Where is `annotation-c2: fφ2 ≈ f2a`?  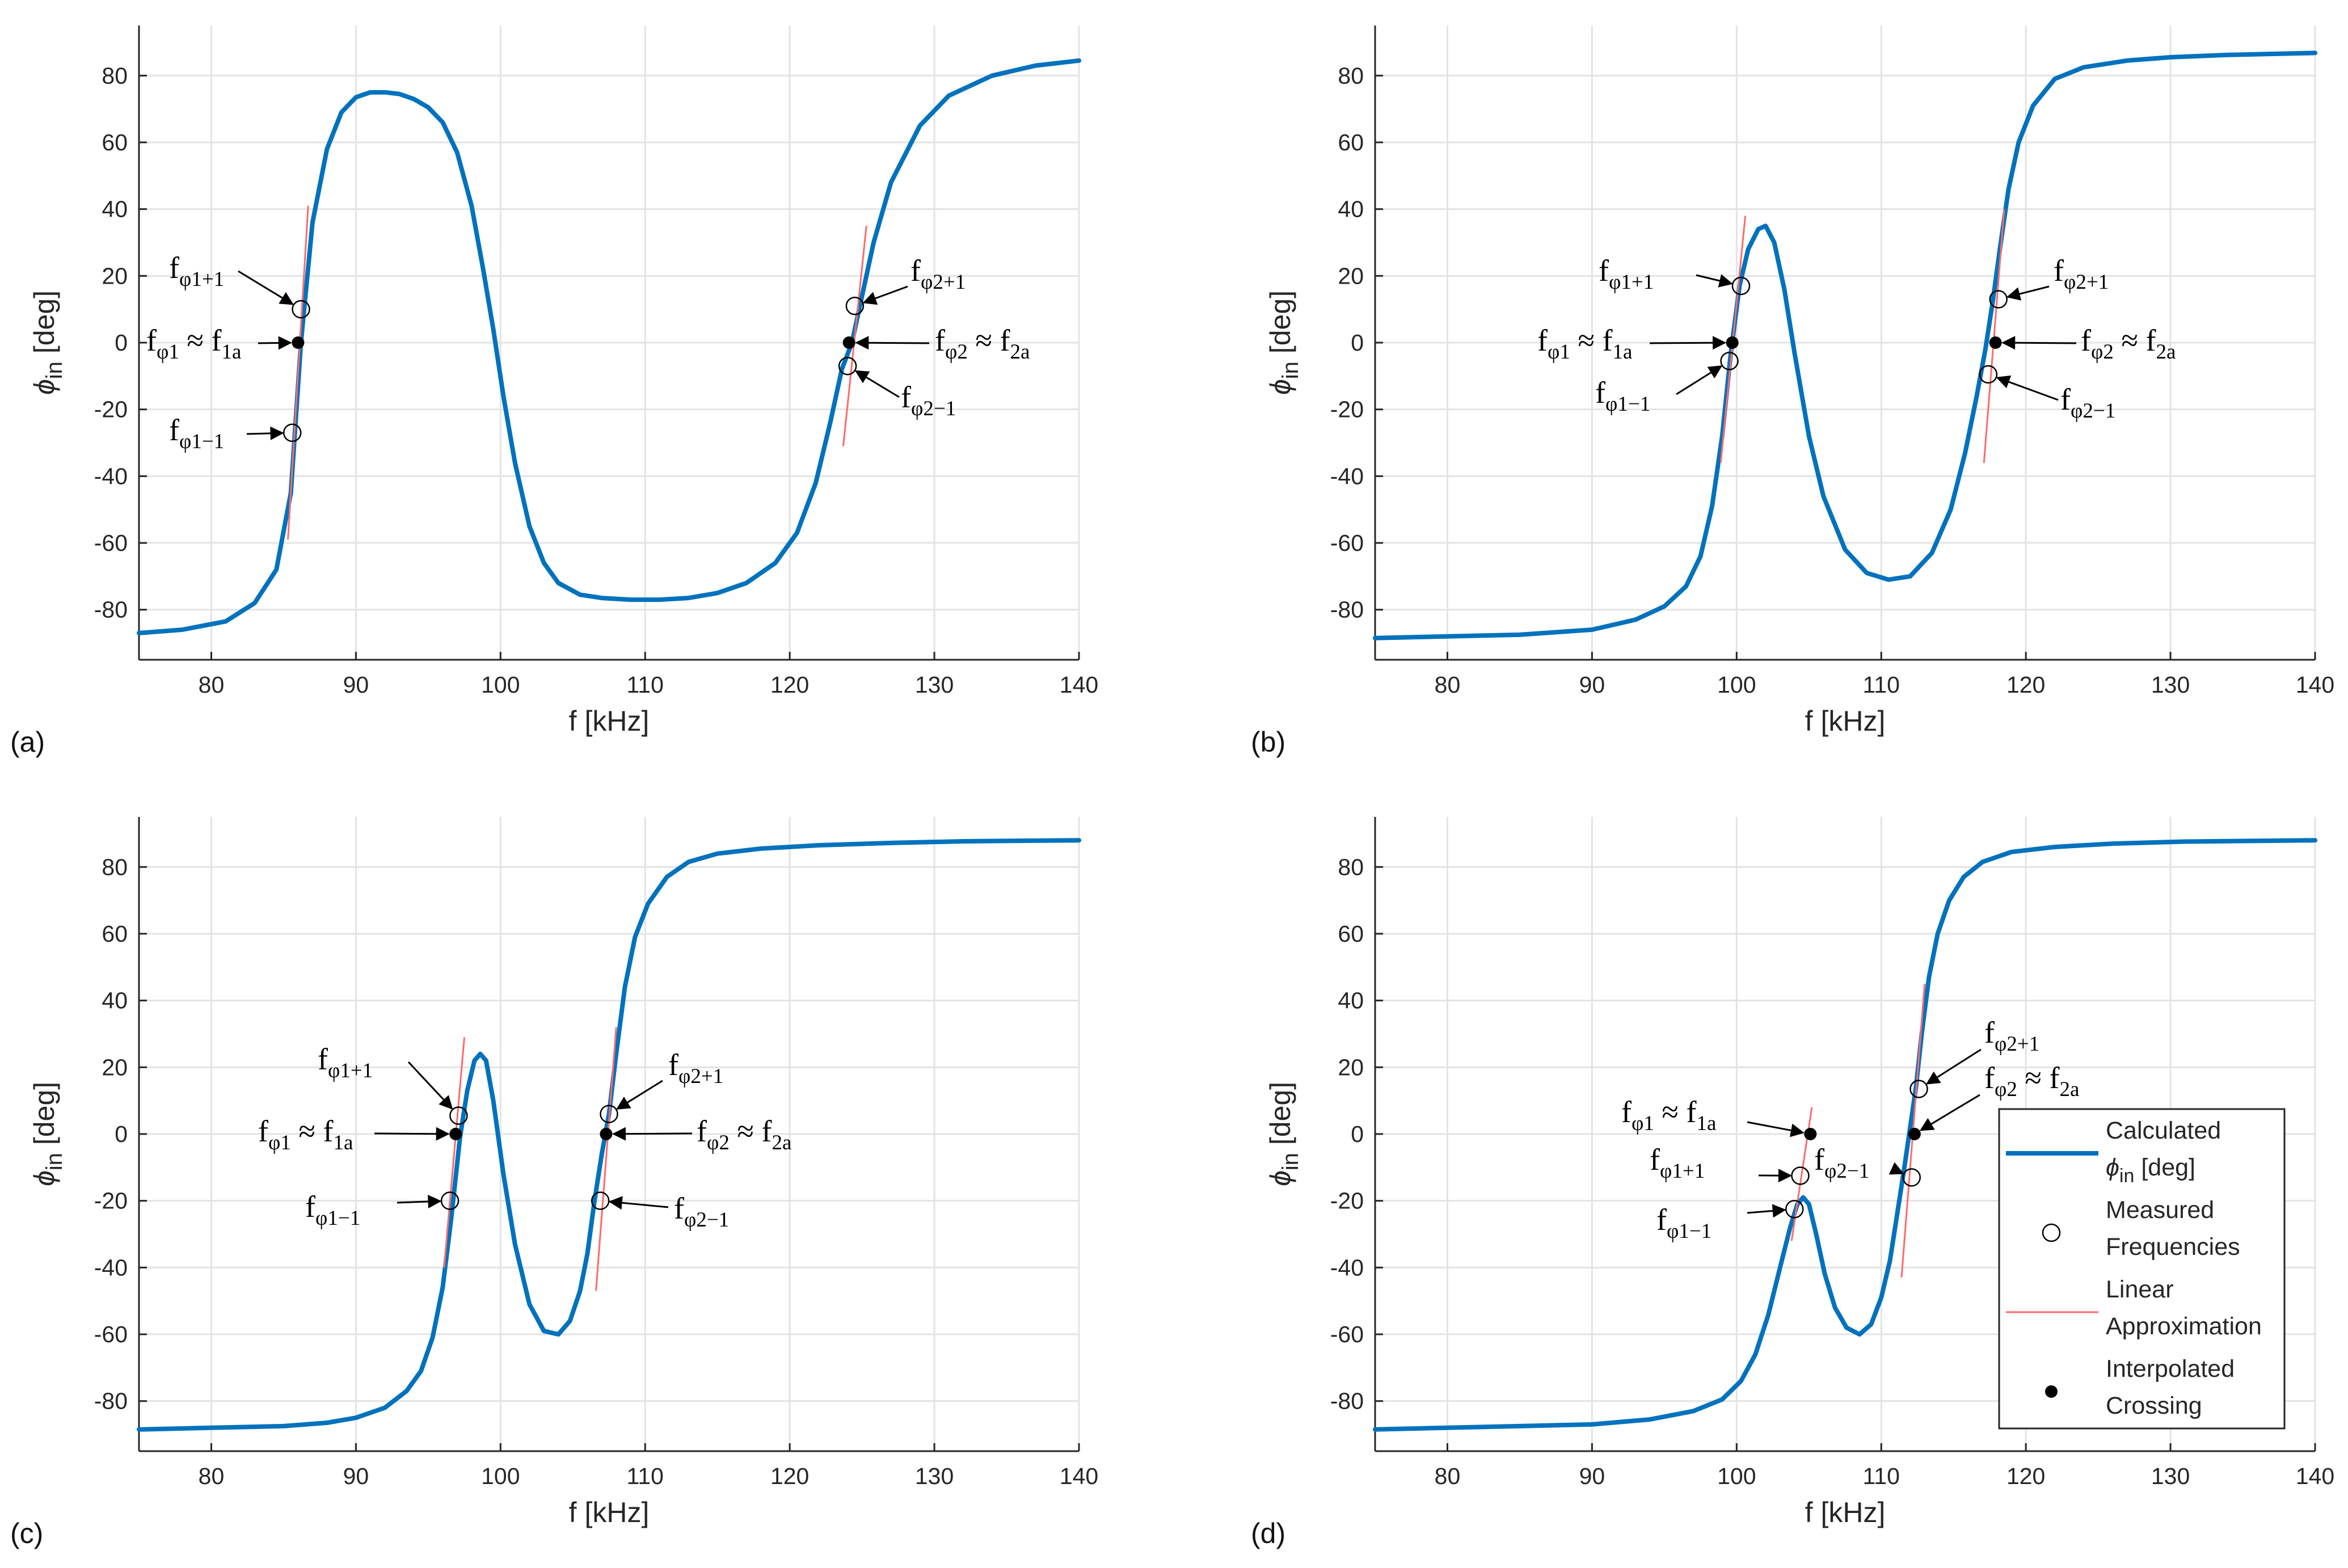 annotation-c2: fφ2 ≈ f2a is located at coordinates (744, 1134).